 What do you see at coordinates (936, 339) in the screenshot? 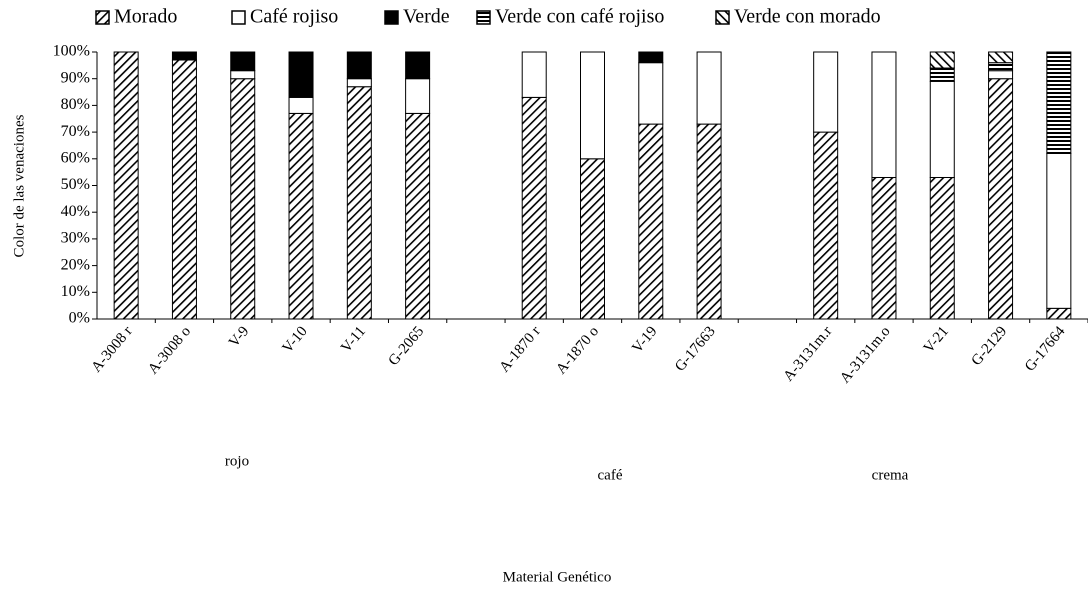
I see `x-tick-label: V-21` at bounding box center [936, 339].